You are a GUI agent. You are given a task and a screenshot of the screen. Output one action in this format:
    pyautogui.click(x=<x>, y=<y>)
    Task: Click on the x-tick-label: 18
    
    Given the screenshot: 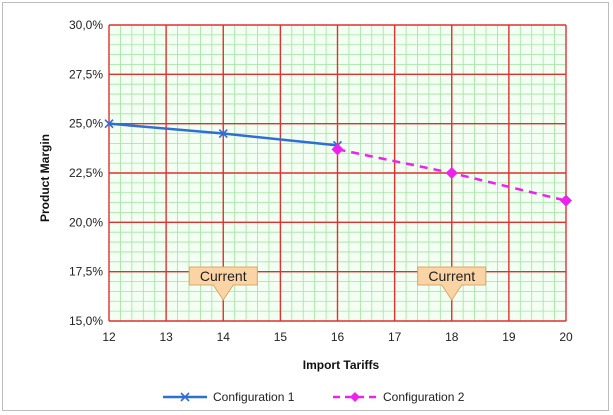 What is the action you would take?
    pyautogui.click(x=452, y=337)
    